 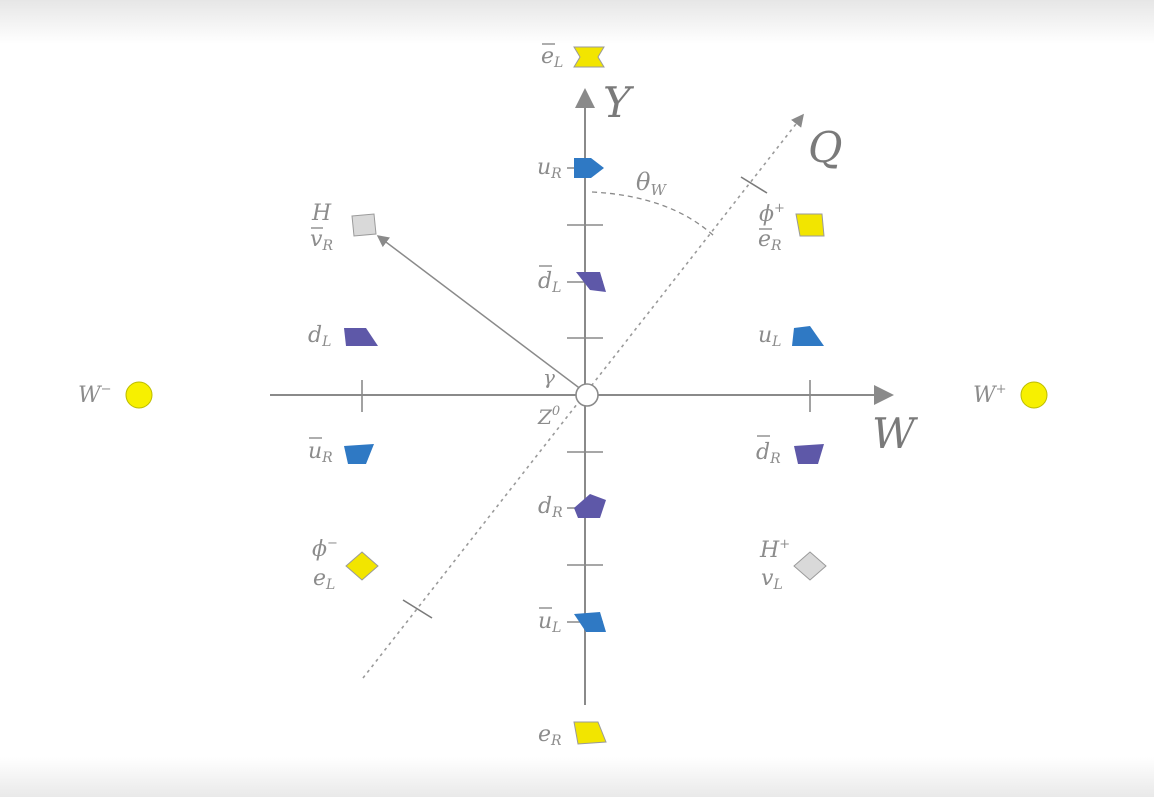 I want to click on dR-shape, so click(x=590, y=506).